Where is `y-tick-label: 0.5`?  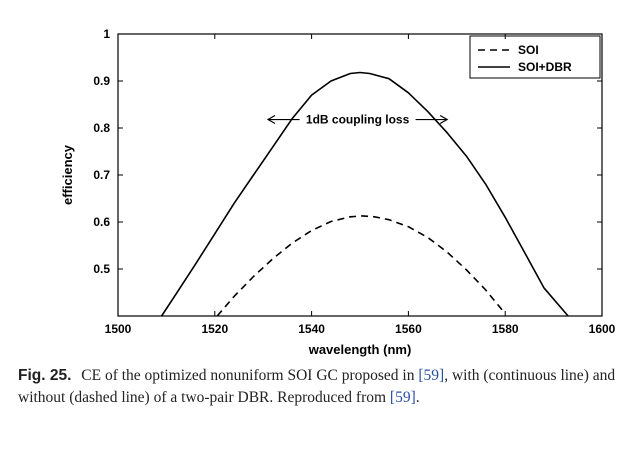 y-tick-label: 0.5 is located at coordinates (101, 269).